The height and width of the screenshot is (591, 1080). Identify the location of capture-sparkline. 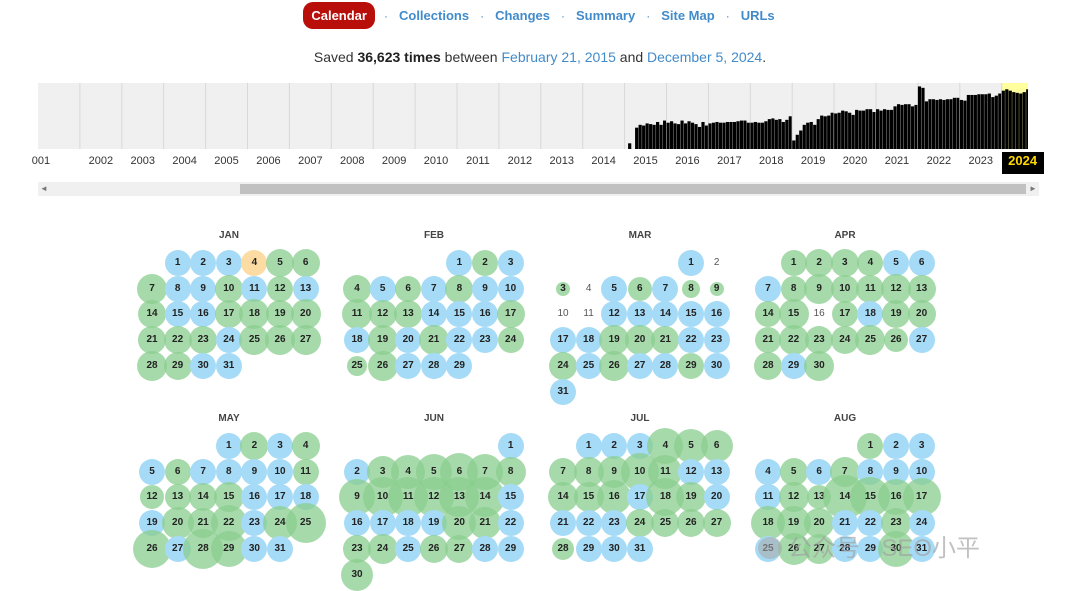
(541, 116).